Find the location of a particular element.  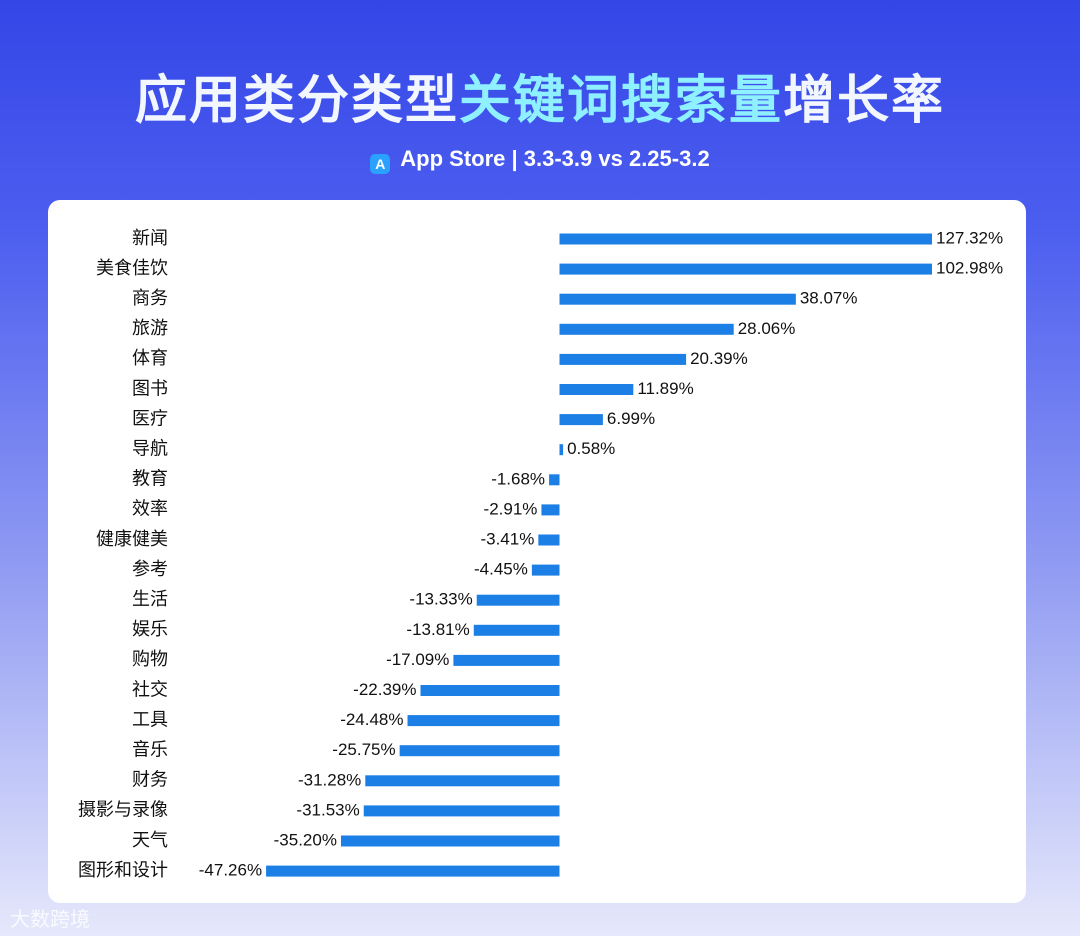

value-label: 28.06% is located at coordinates (767, 328).